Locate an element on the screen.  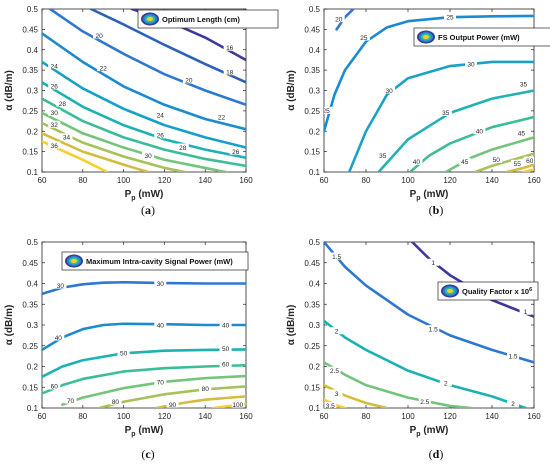
y-tick-label: 0.5 is located at coordinates (315, 242).